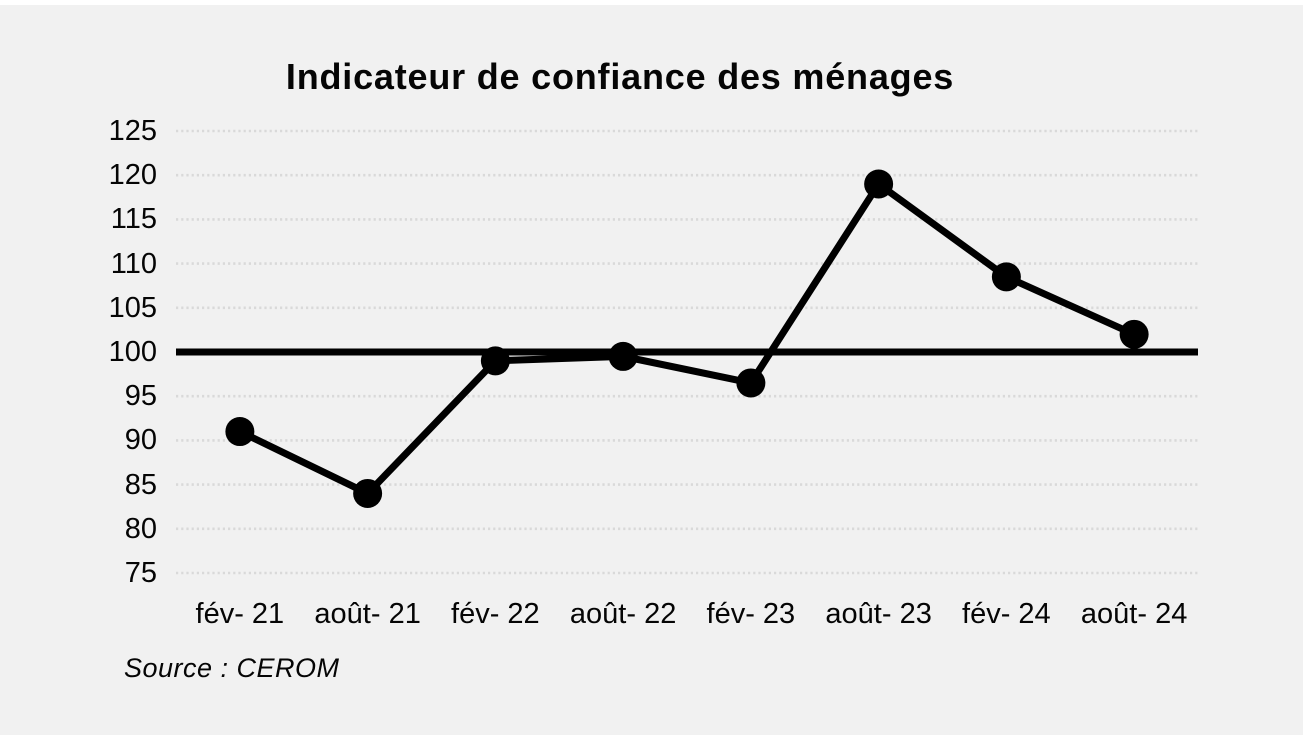 The width and height of the screenshot is (1303, 735). Describe the element at coordinates (367, 614) in the screenshot. I see `x-tick-label: août- 21` at that location.